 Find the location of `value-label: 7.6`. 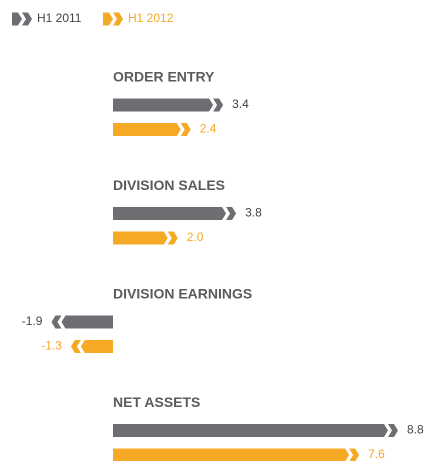

value-label: 7.6 is located at coordinates (376, 454).